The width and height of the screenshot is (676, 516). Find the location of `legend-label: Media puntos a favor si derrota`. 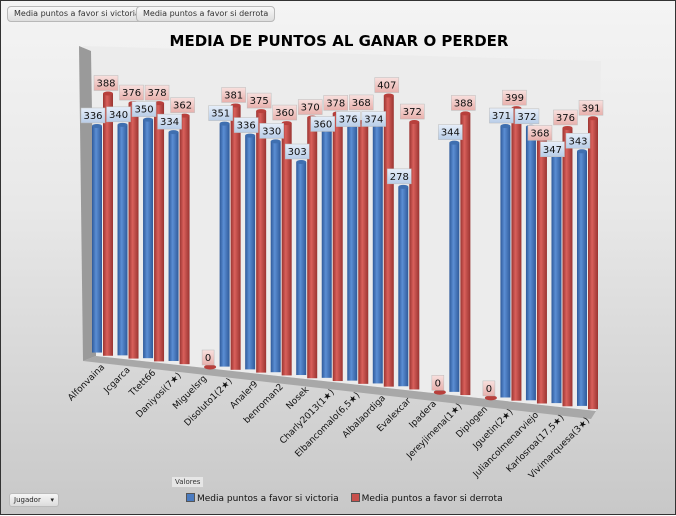

legend-label: Media puntos a favor si derrota is located at coordinates (432, 499).